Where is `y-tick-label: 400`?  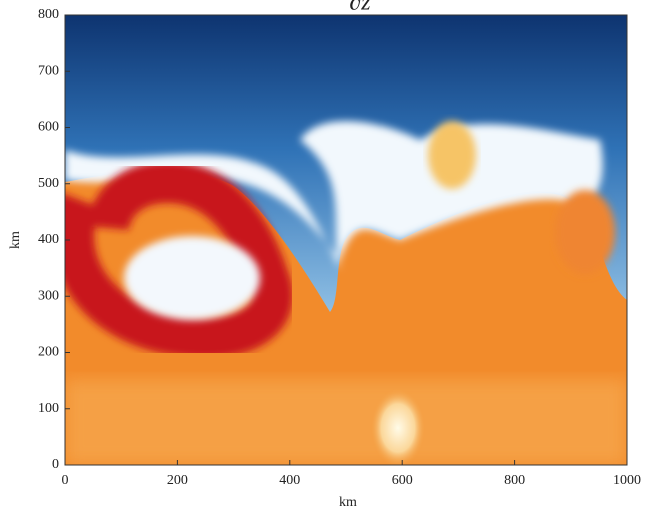
y-tick-label: 400 is located at coordinates (48, 239).